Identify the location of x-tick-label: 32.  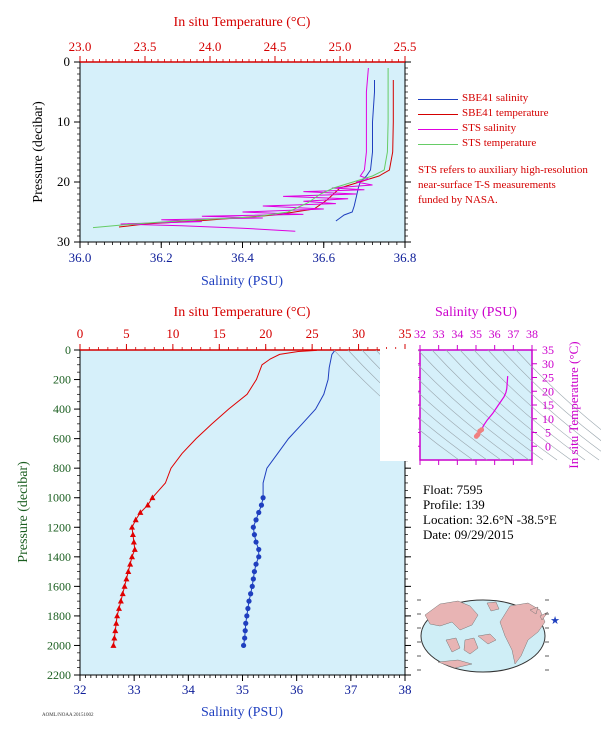
(80, 689).